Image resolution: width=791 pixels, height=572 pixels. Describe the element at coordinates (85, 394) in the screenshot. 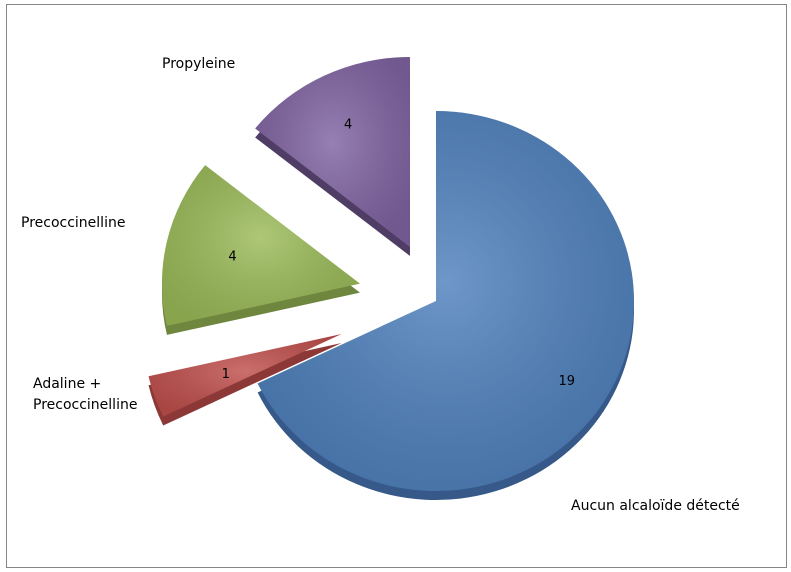

I see `category-label-adaline-precoccinelline: Adaline + Precoccinelline` at that location.